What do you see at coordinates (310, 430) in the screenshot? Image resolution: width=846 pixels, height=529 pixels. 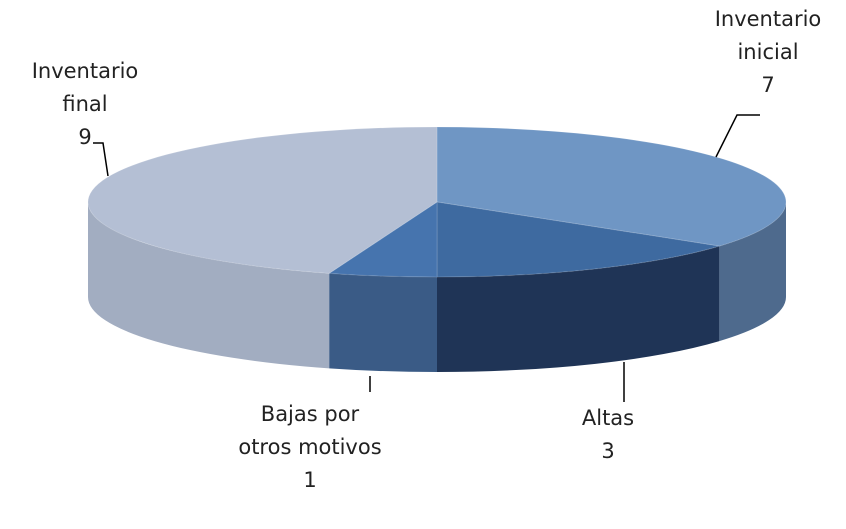 I see `label-name: Bajas por otros motivos` at bounding box center [310, 430].